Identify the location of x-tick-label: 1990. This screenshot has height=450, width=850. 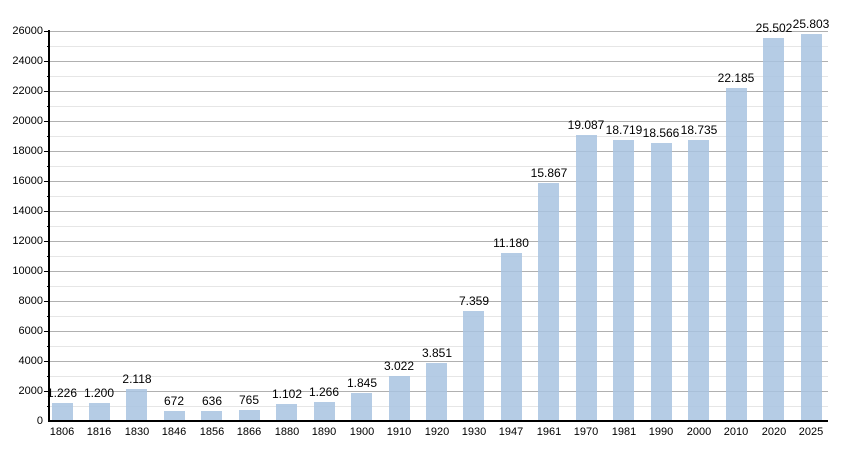
(661, 432).